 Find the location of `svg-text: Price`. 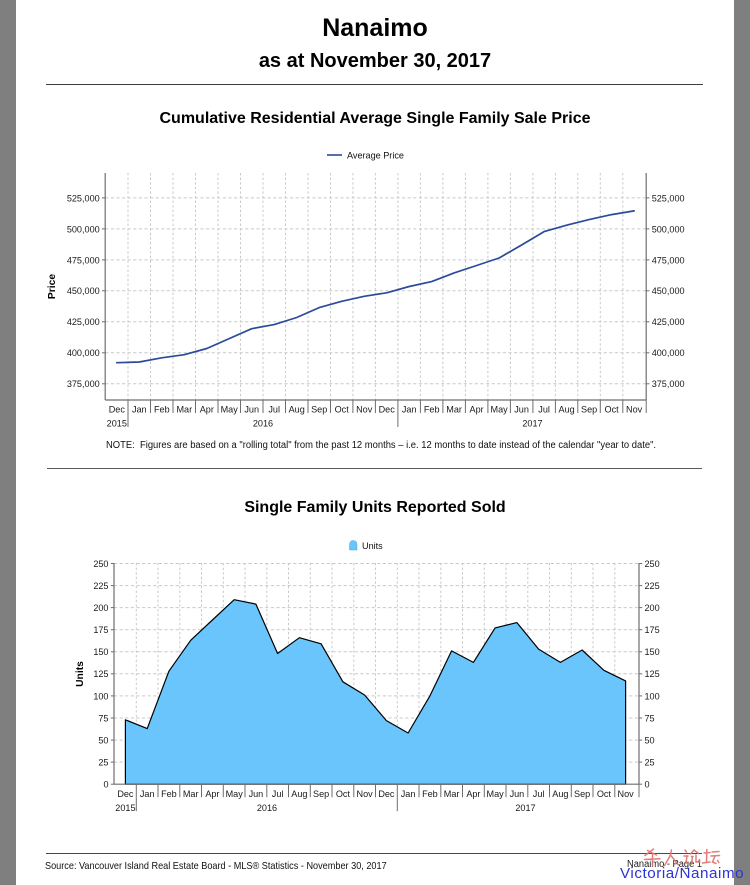

svg-text: Price is located at coordinates (52, 286).